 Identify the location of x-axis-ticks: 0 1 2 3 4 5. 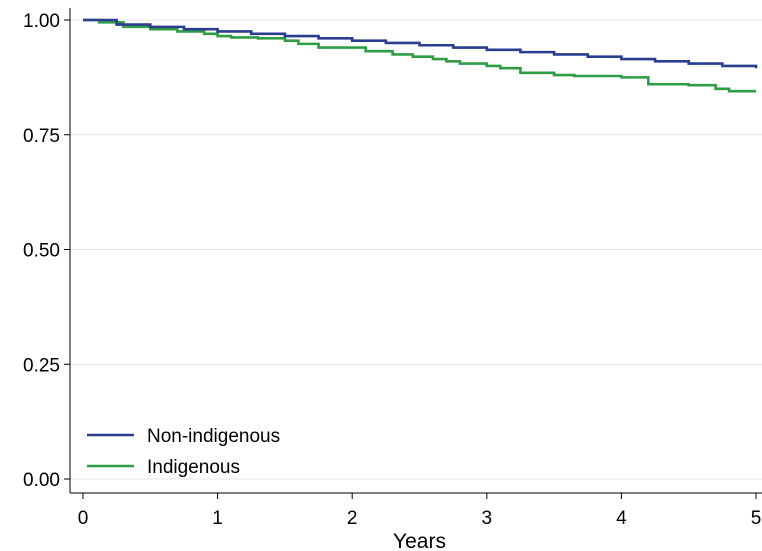
(420, 511).